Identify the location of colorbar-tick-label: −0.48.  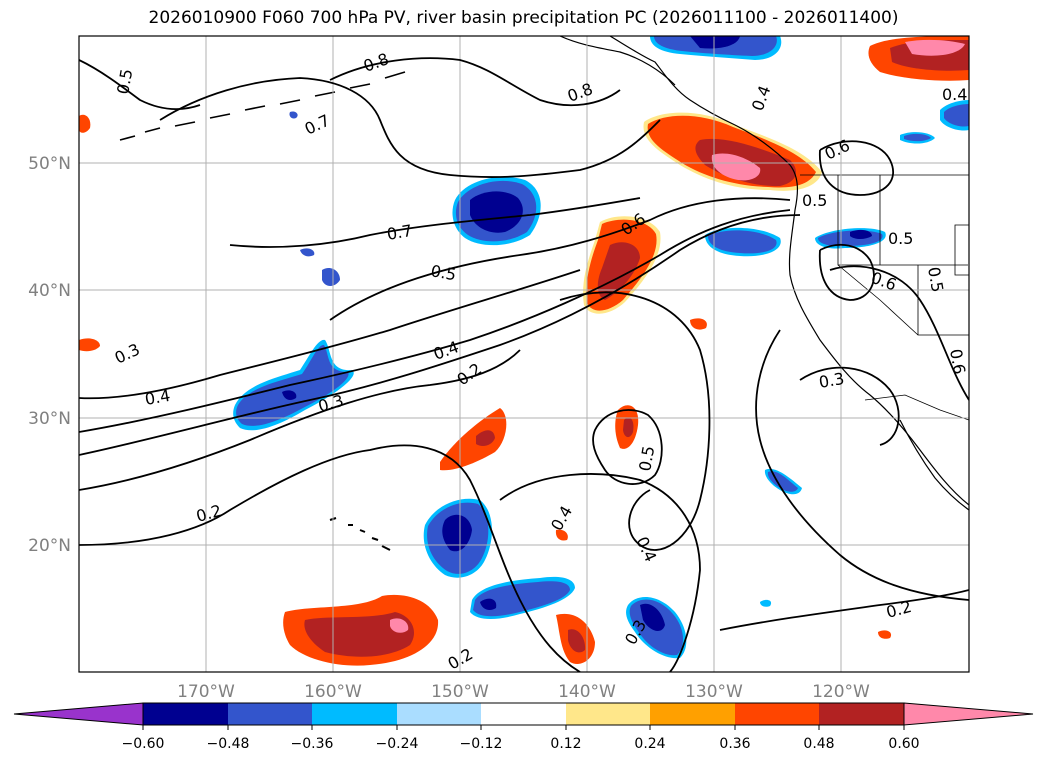
(228, 744).